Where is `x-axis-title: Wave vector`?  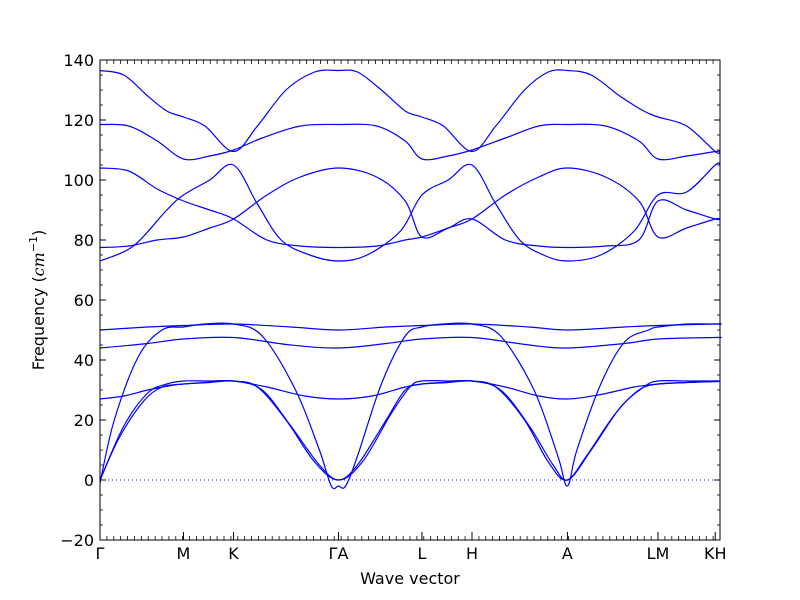
x-axis-title: Wave vector is located at coordinates (410, 578).